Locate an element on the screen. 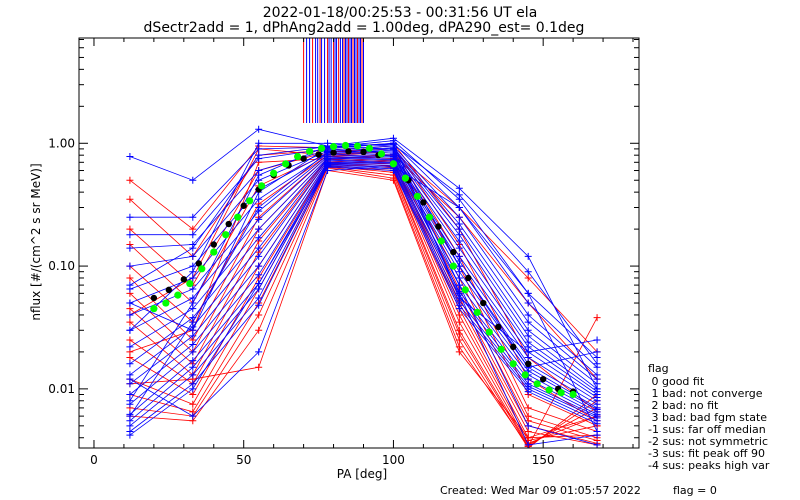 Image resolution: width=800 pixels, height=500 pixels. y-tick-label: 0.01 is located at coordinates (61, 389).